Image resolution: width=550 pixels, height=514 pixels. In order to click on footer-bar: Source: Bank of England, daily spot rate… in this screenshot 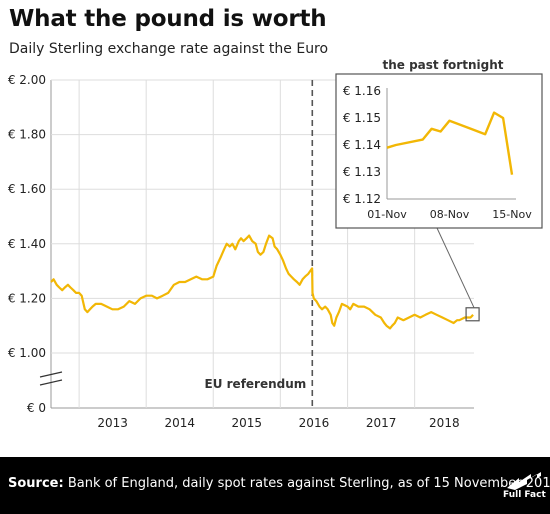, I will do `click(275, 485)`.